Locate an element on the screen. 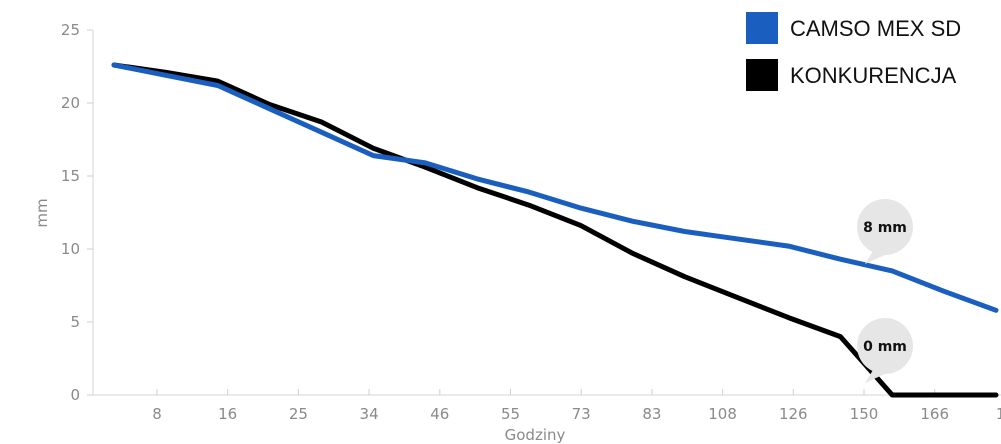  y-tick-label: 5 is located at coordinates (75, 322).